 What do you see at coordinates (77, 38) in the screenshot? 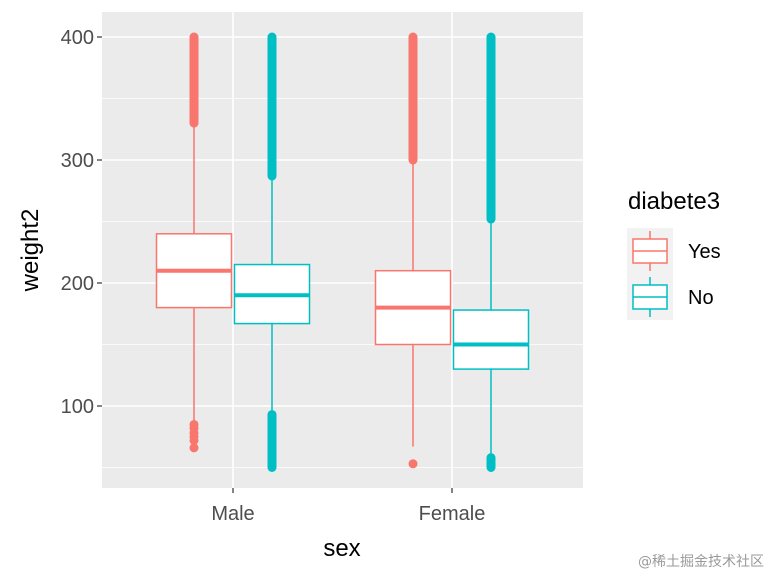
I see `y-tick-label: 400` at bounding box center [77, 38].